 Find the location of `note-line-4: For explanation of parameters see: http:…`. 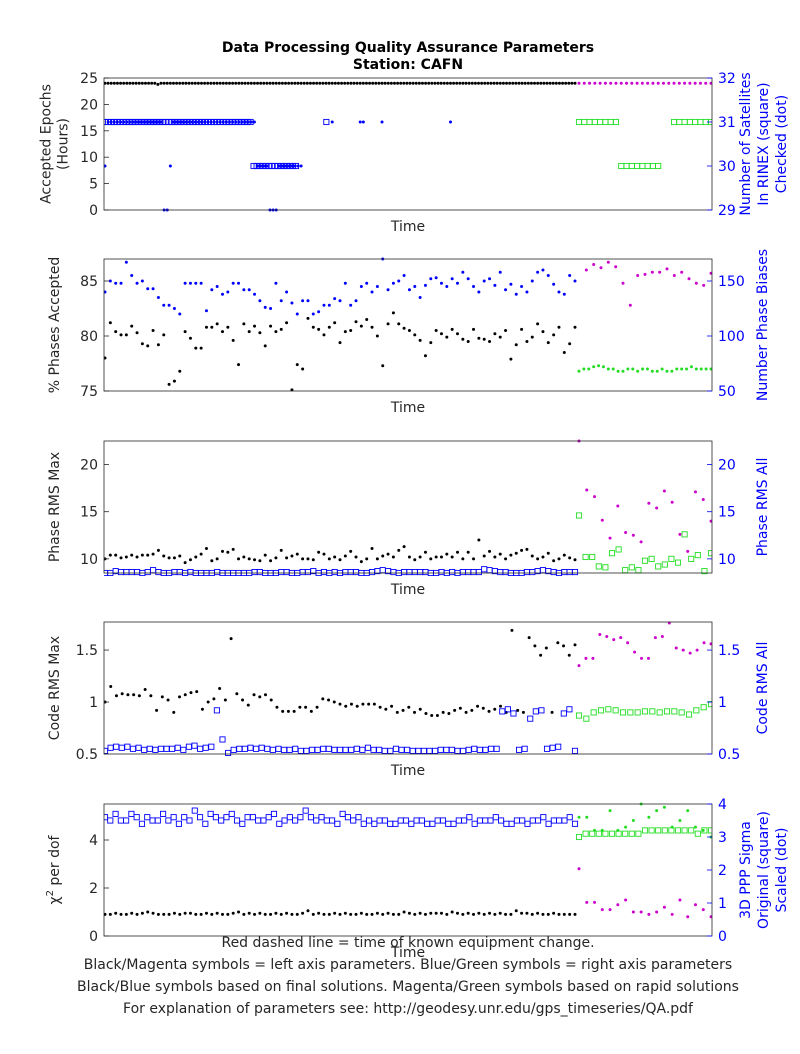

note-line-4: For explanation of parameters see: http:… is located at coordinates (408, 1009).